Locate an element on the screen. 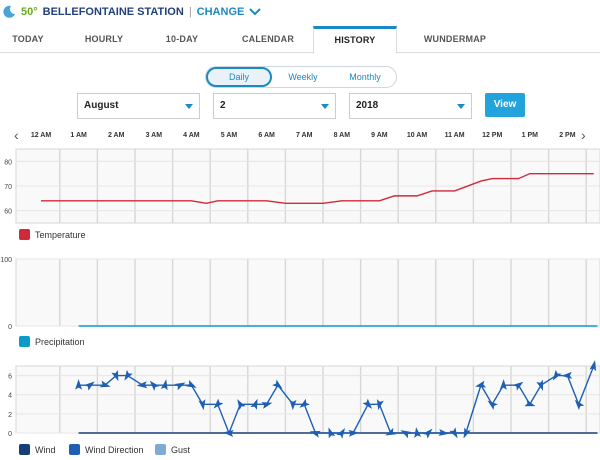 The width and height of the screenshot is (600, 460). temperature-swatch is located at coordinates (24, 234).